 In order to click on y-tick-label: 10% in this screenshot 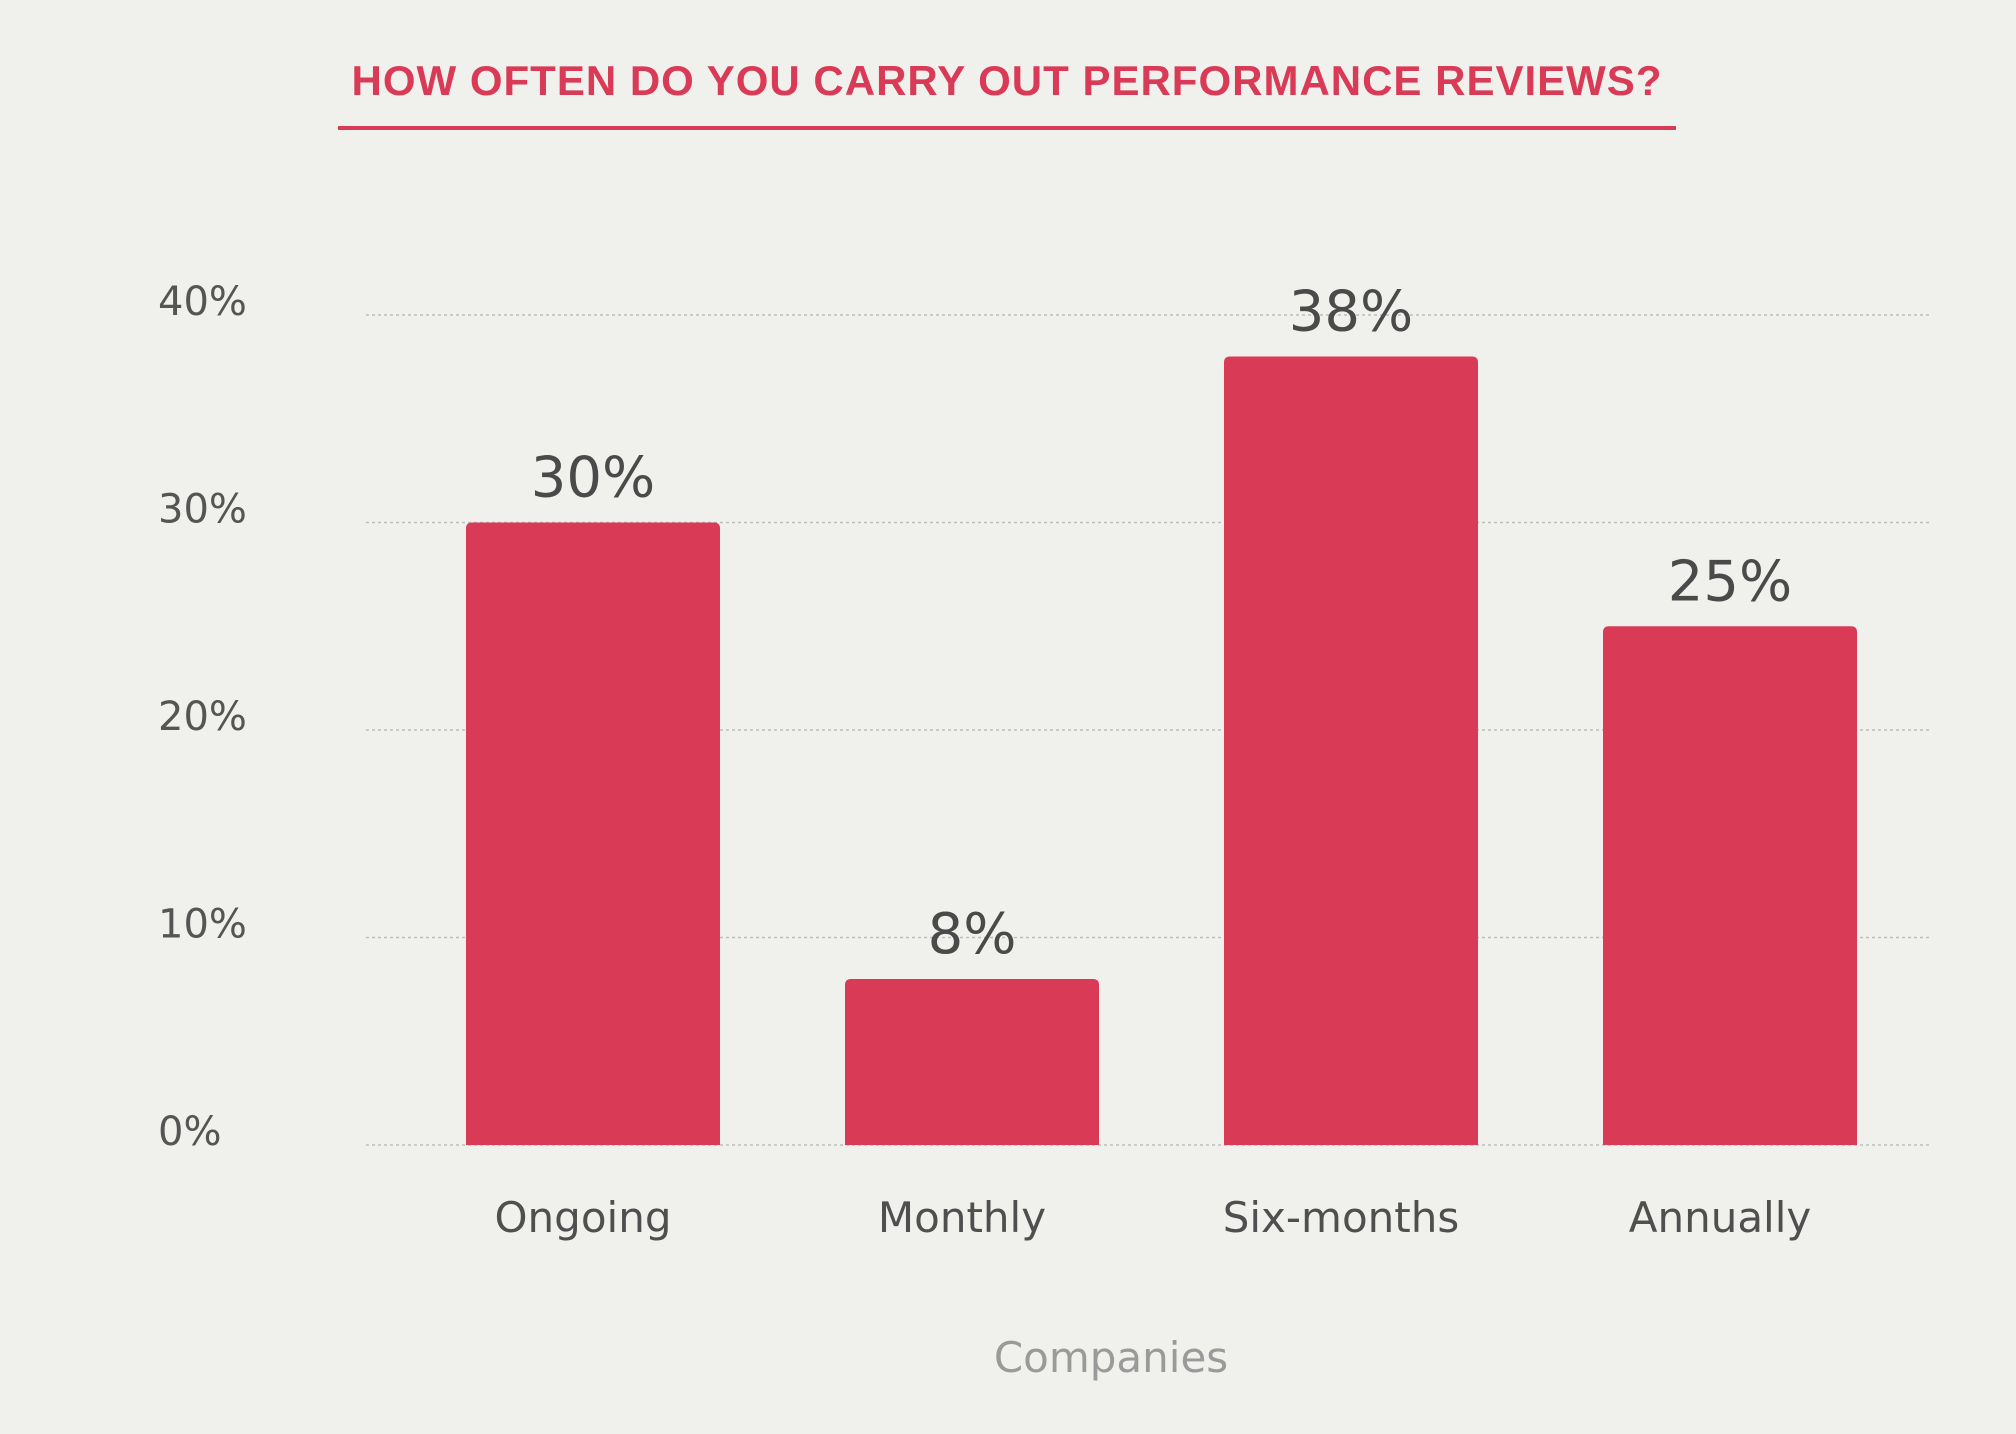, I will do `click(202, 925)`.